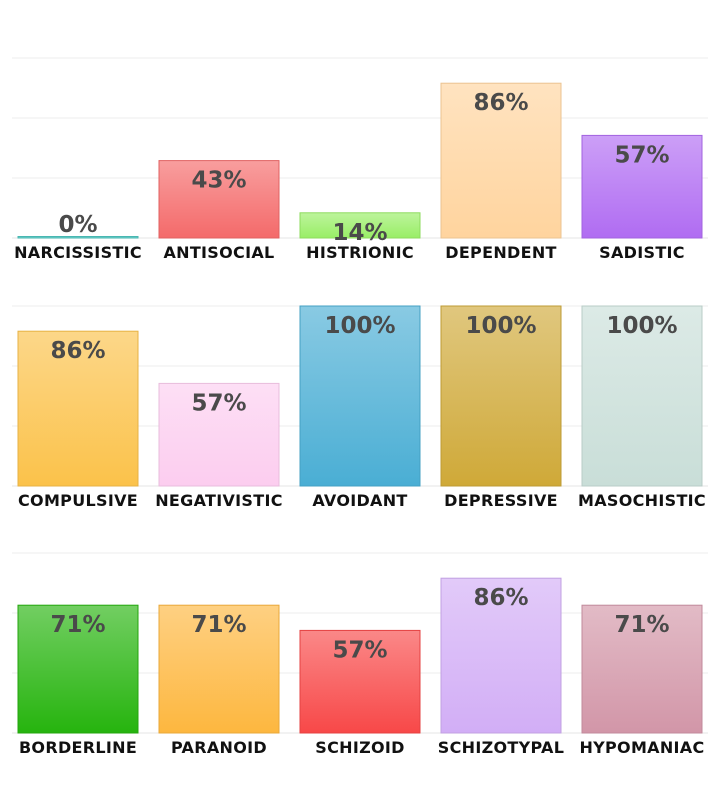  What do you see at coordinates (501, 396) in the screenshot?
I see `bar-depressive` at bounding box center [501, 396].